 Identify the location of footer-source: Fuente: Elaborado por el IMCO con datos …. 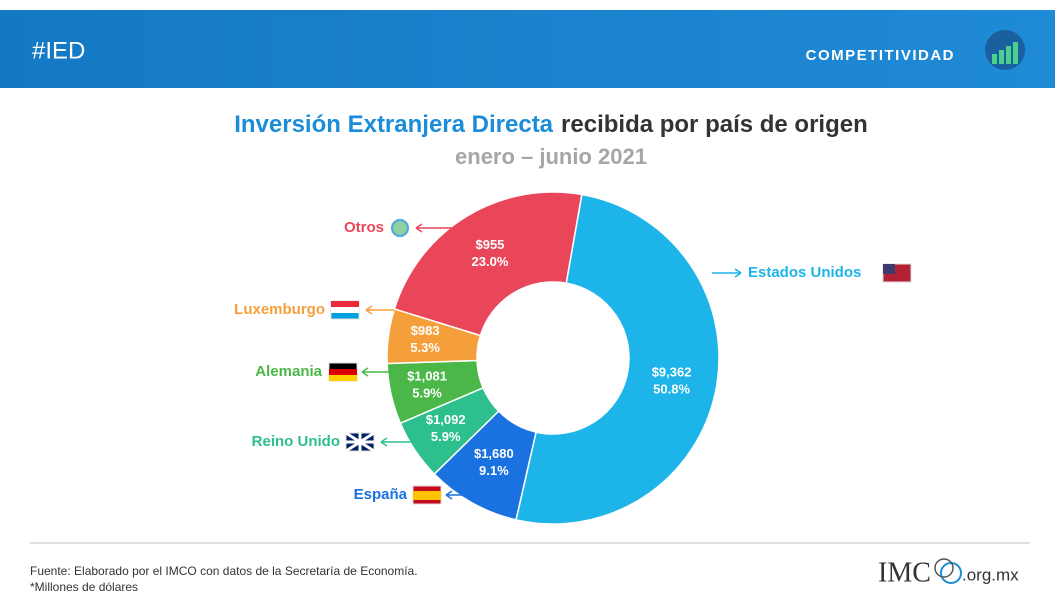
(224, 571).